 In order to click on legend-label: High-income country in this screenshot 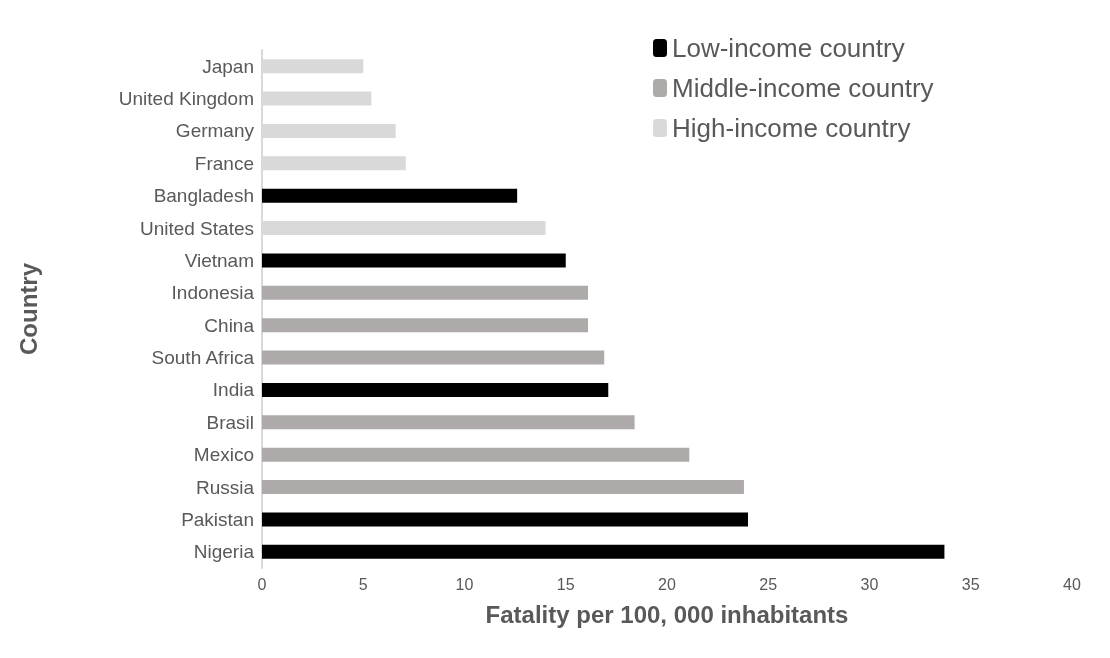, I will do `click(791, 128)`.